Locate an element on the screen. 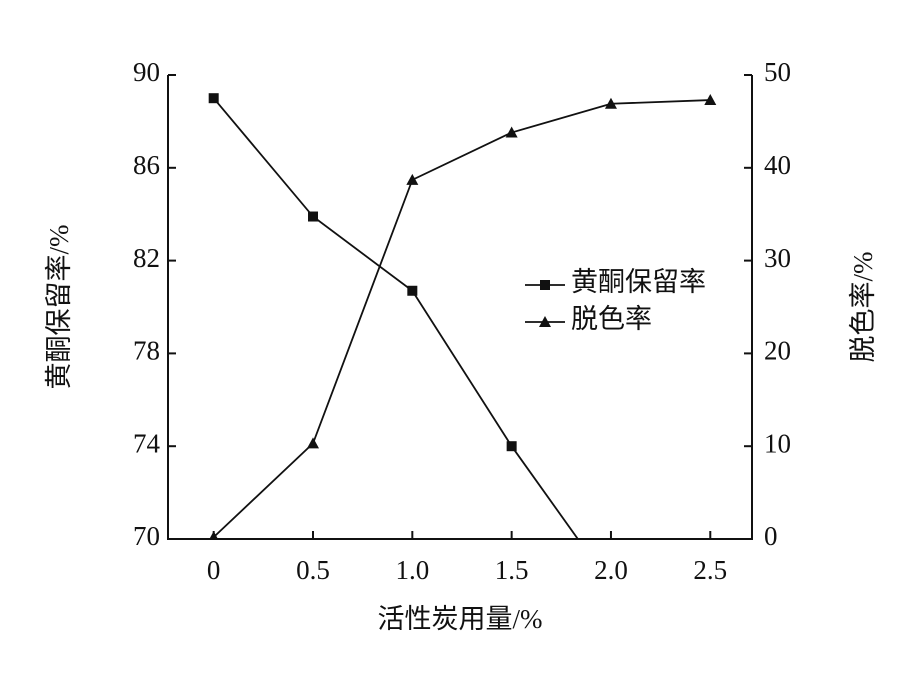 The height and width of the screenshot is (677, 916). y-tick-label: 70 is located at coordinates (146, 536).